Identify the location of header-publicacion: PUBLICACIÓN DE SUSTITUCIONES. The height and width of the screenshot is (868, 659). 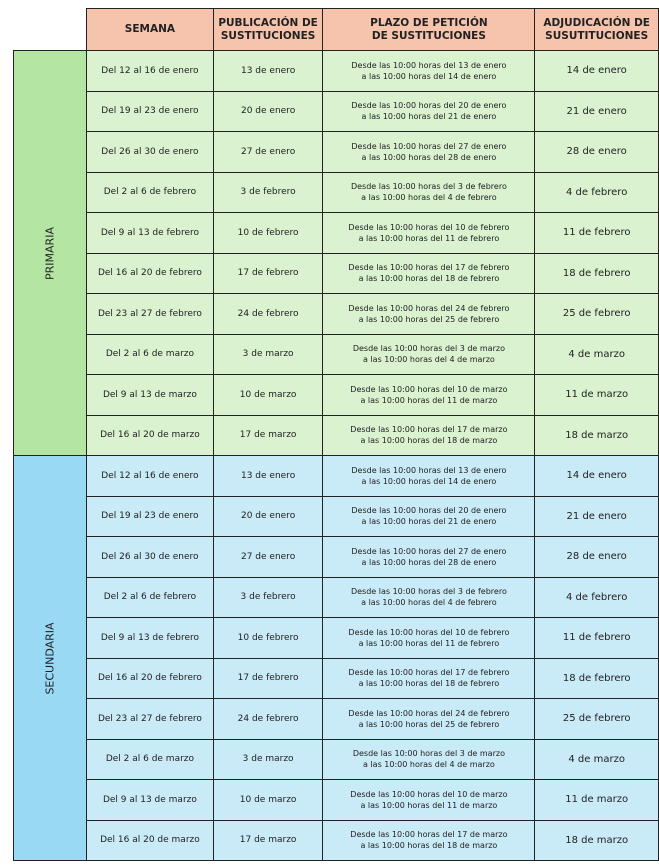
(268, 29).